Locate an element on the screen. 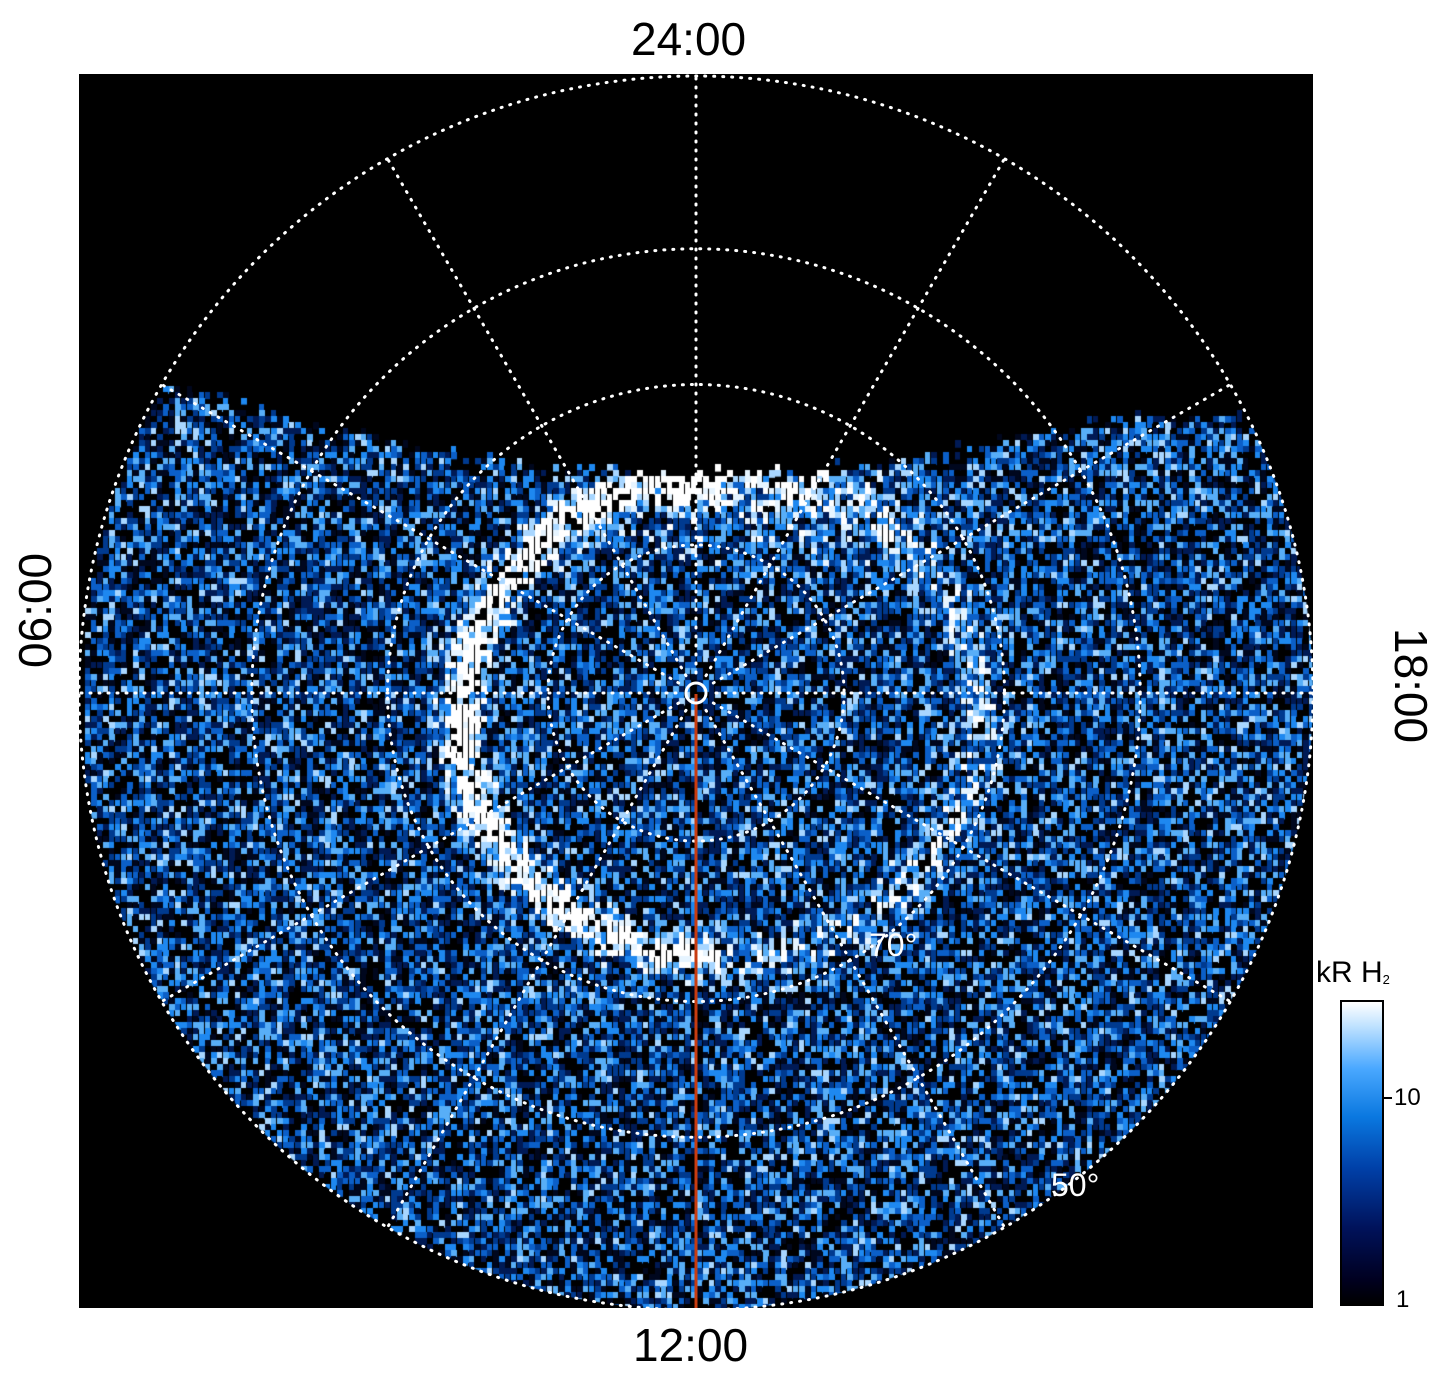 The width and height of the screenshot is (1447, 1384). colorbar-title: kR H2 is located at coordinates (1353, 972).